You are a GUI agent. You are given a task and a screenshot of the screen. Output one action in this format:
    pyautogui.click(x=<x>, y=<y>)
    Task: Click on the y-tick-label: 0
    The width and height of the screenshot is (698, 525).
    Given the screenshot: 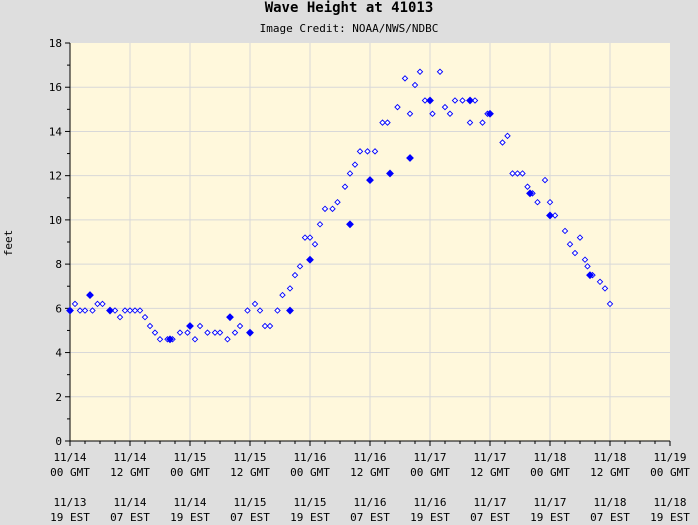 What is the action you would take?
    pyautogui.click(x=58, y=441)
    